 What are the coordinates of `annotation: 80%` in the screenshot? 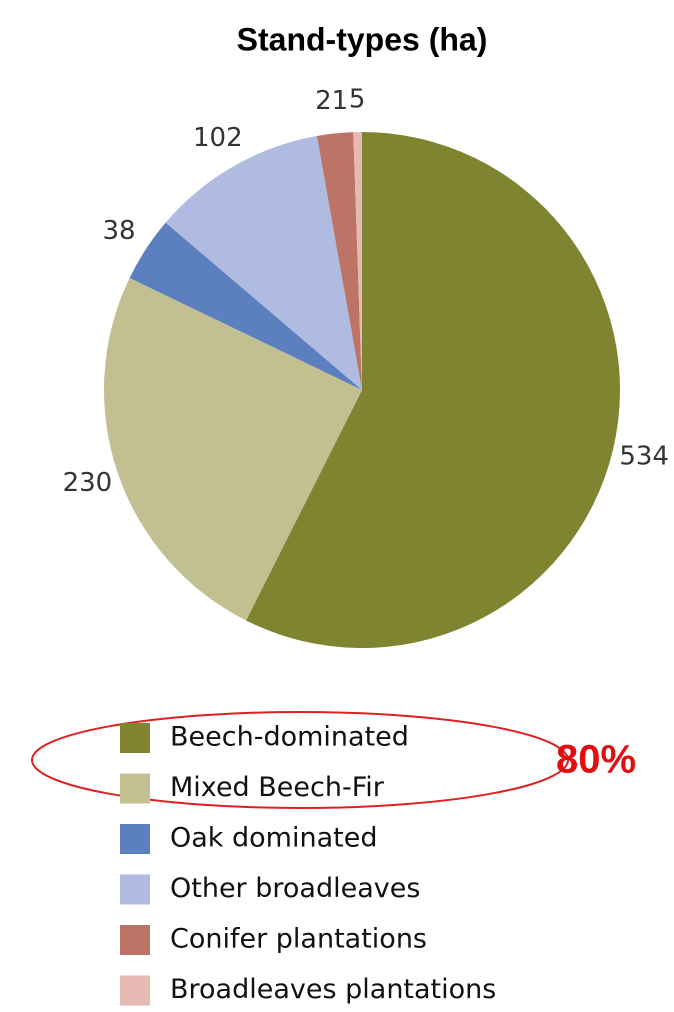 It's located at (596, 760).